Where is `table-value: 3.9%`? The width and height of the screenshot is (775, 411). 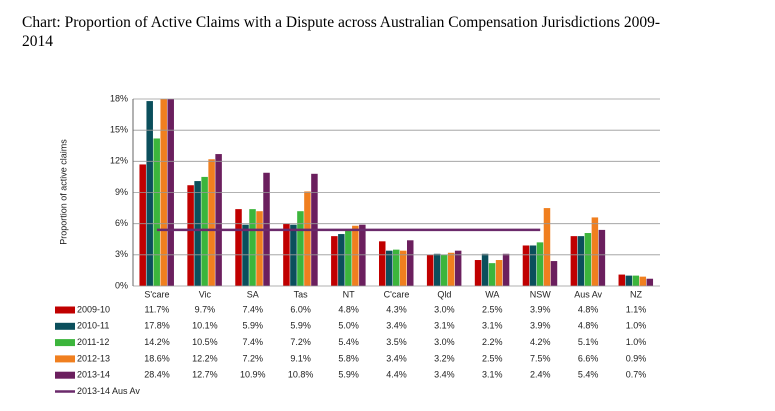 table-value: 3.9% is located at coordinates (540, 309).